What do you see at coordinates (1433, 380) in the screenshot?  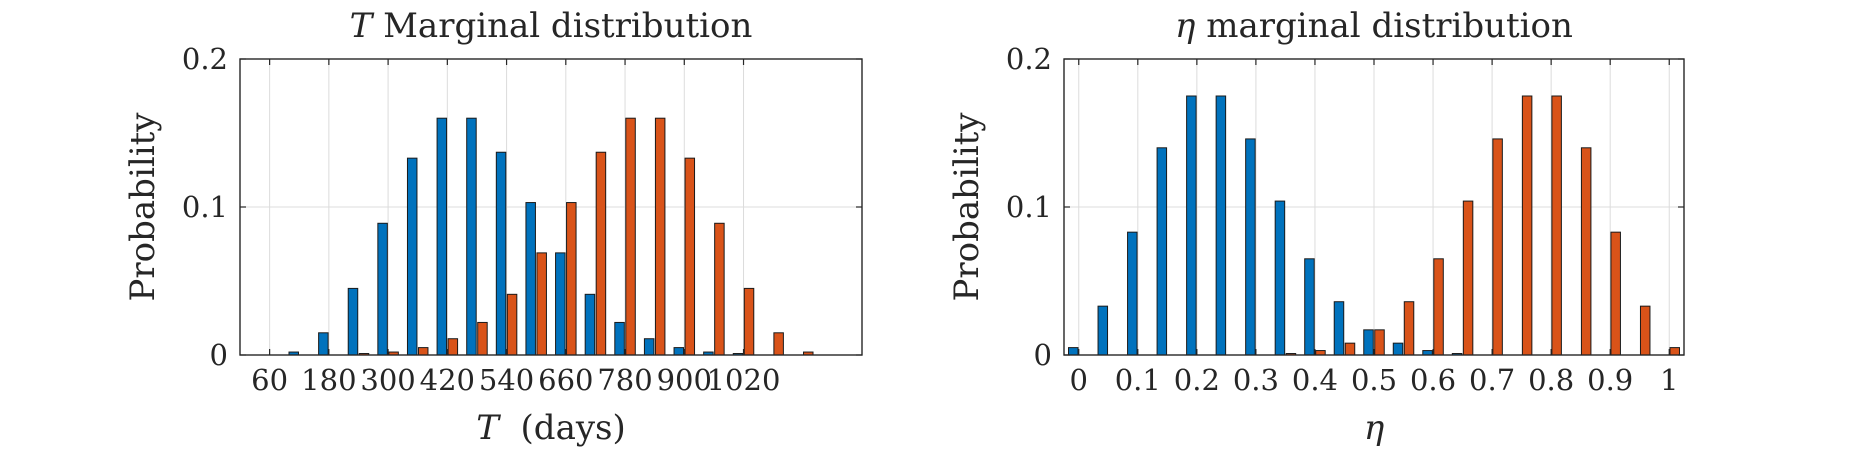 I see `x-tick-label: 0.6` at bounding box center [1433, 380].